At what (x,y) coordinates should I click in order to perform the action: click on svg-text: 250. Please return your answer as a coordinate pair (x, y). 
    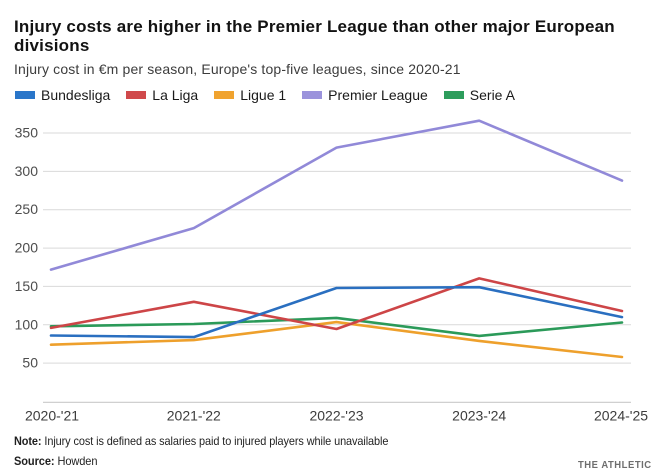
    Looking at the image, I should click on (27, 209).